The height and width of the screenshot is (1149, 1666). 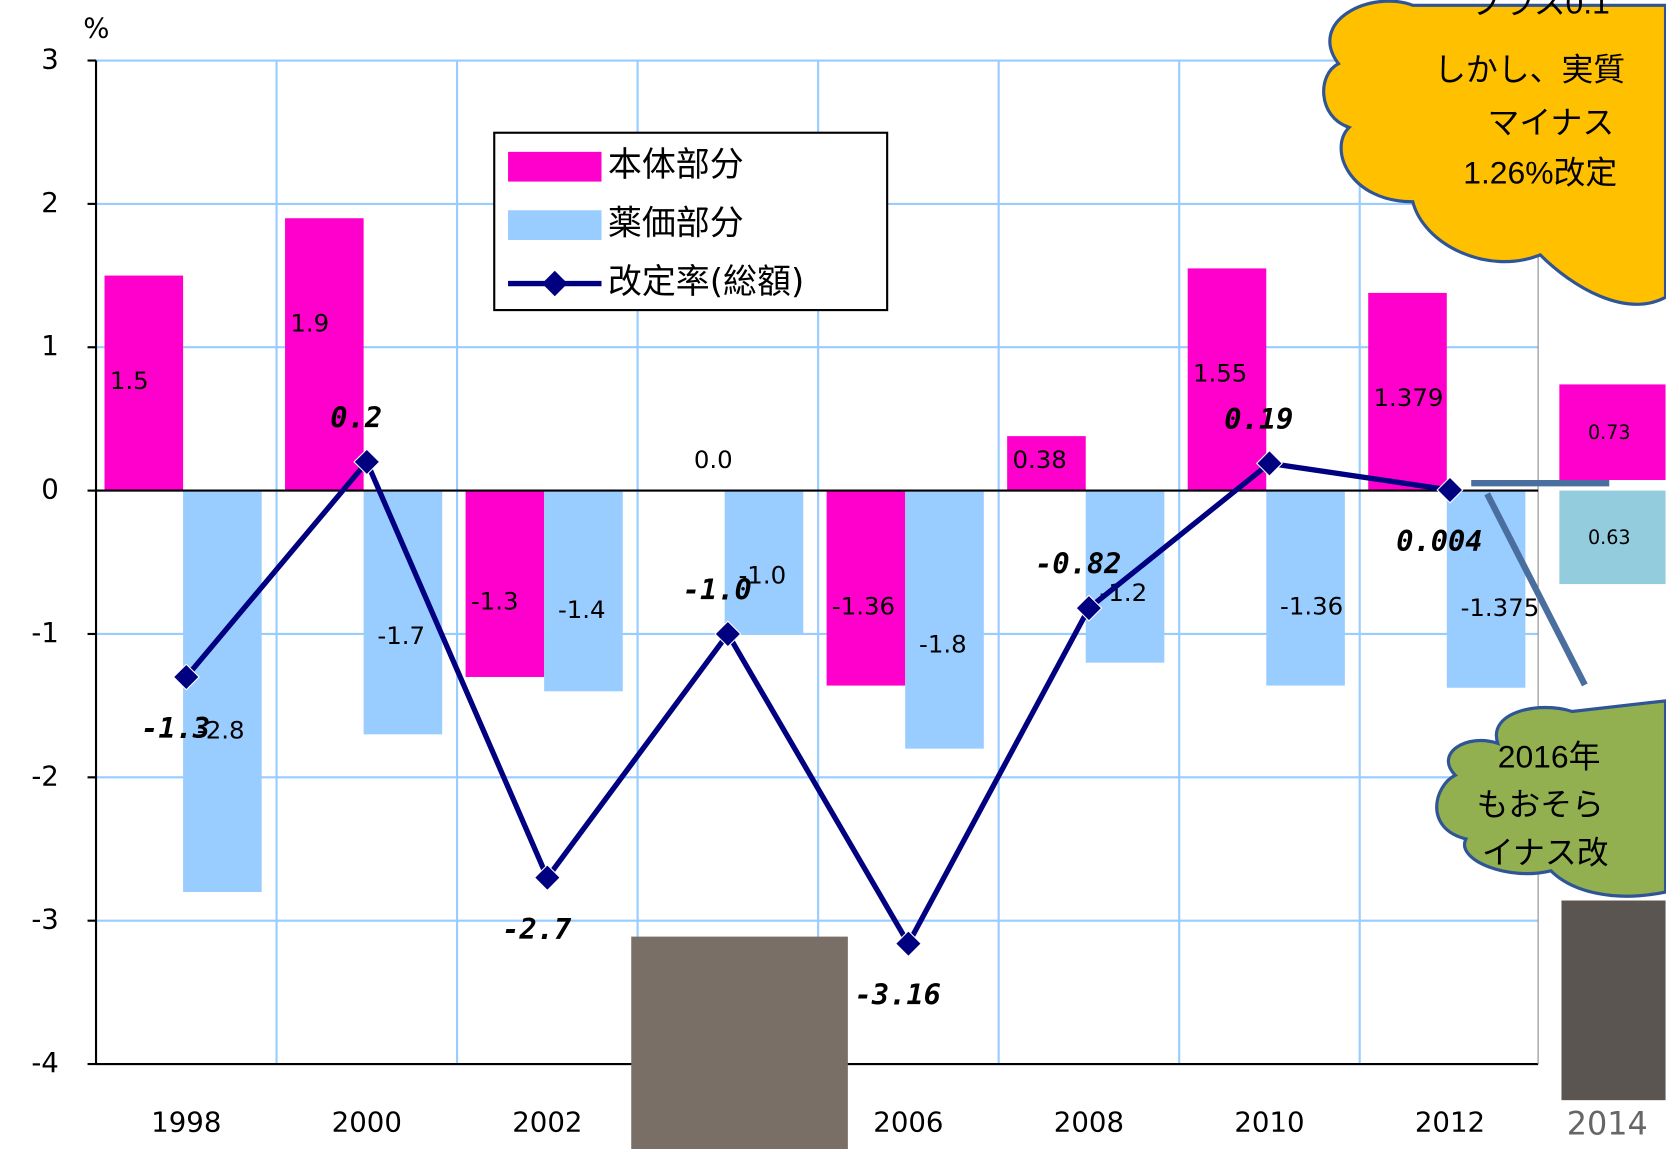 I want to click on y-tick-label: 0, so click(x=50, y=489).